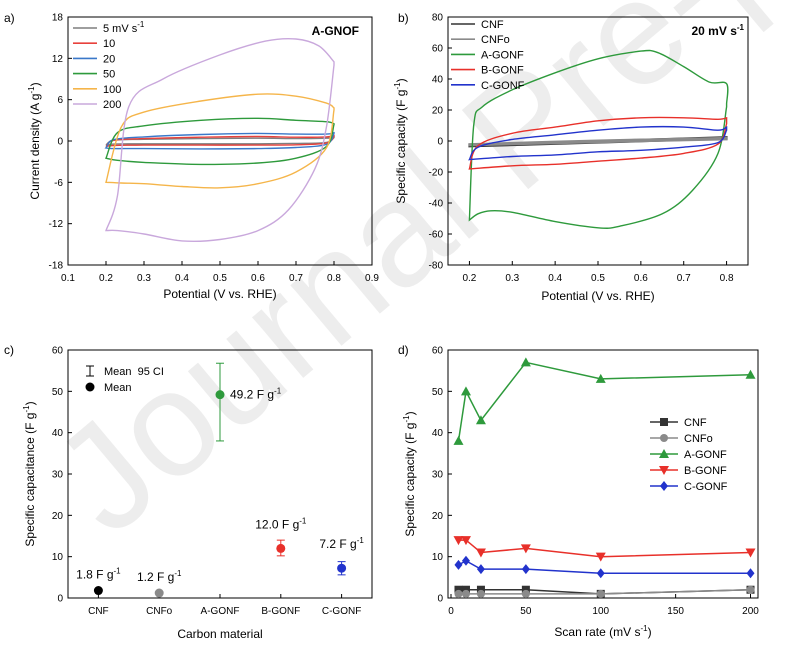  Describe the element at coordinates (512, 278) in the screenshot. I see `b-xtick-label: 0.3` at that location.